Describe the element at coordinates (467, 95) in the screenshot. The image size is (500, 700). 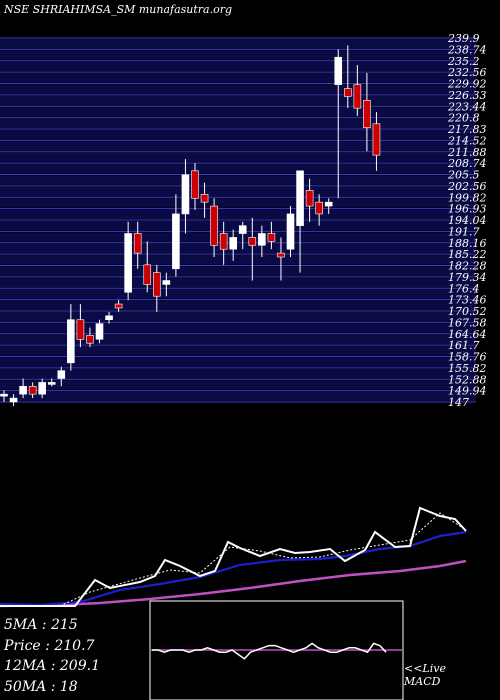
I see `price-level-label: 226.33` at that location.